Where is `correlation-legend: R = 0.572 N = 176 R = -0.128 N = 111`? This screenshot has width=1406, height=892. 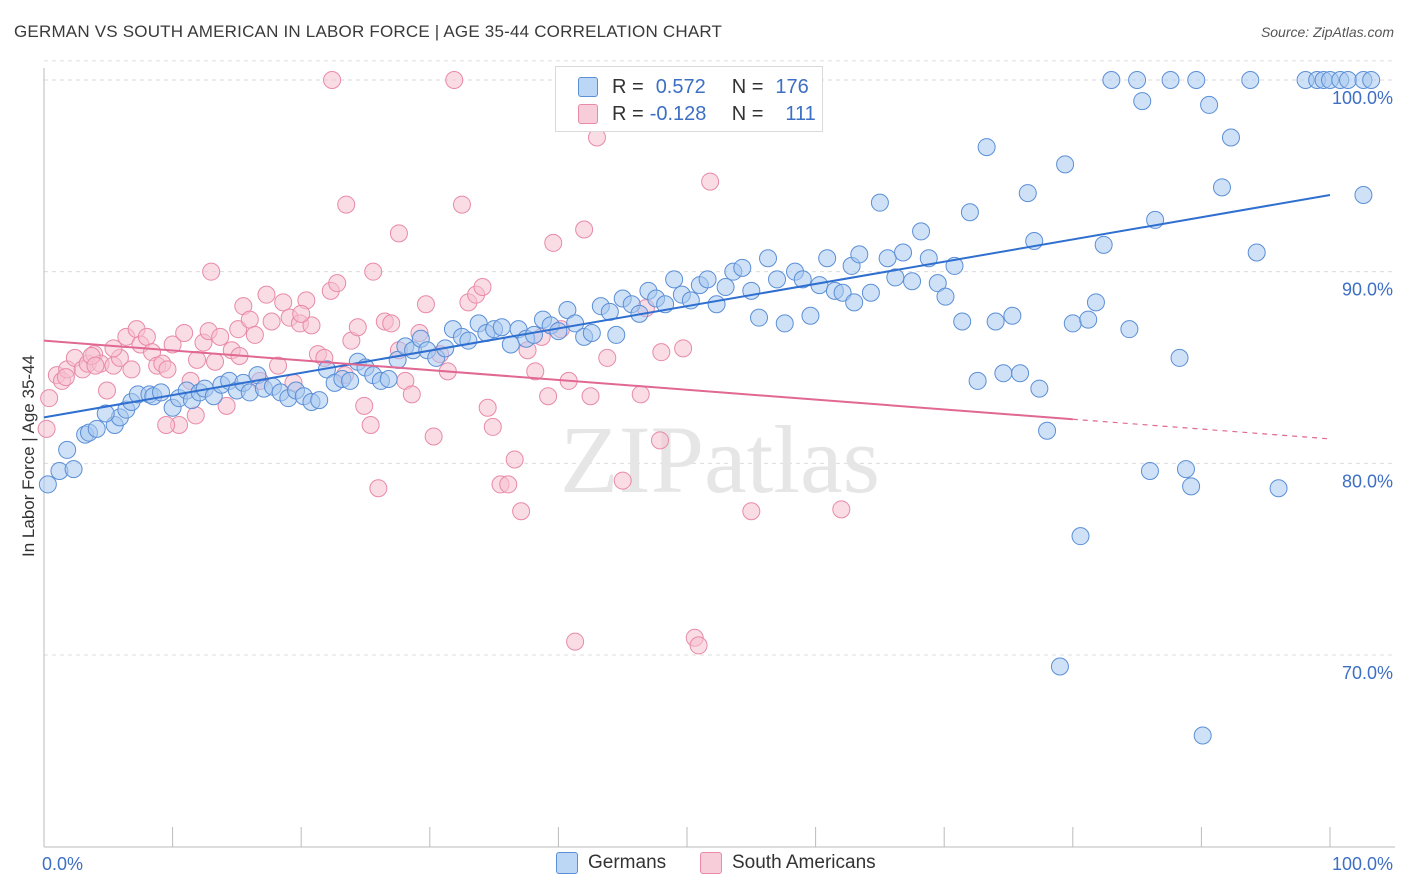 correlation-legend: R = 0.572 N = 176 R = -0.128 N = 111 is located at coordinates (689, 99).